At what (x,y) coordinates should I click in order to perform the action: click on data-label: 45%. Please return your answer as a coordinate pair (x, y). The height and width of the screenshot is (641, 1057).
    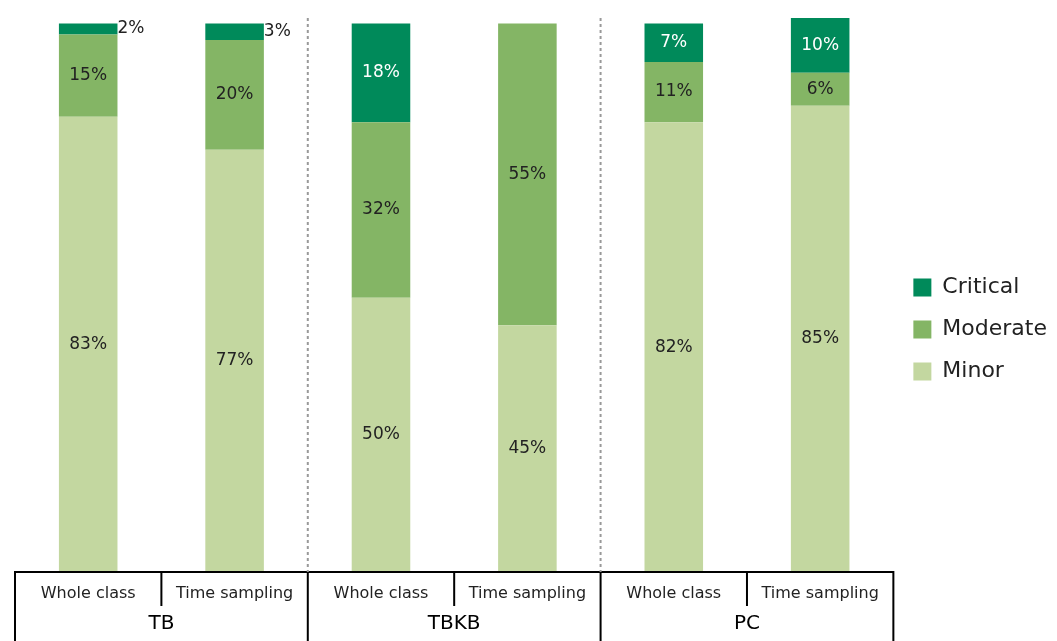
    Looking at the image, I should click on (527, 447).